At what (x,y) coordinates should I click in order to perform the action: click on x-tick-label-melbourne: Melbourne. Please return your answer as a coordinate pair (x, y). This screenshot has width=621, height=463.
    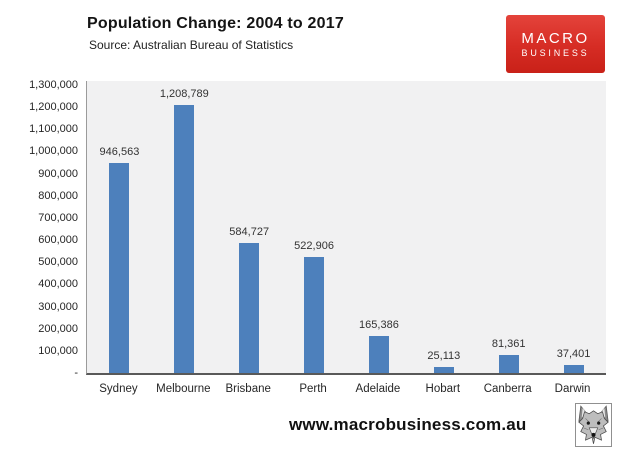
    Looking at the image, I should click on (183, 389).